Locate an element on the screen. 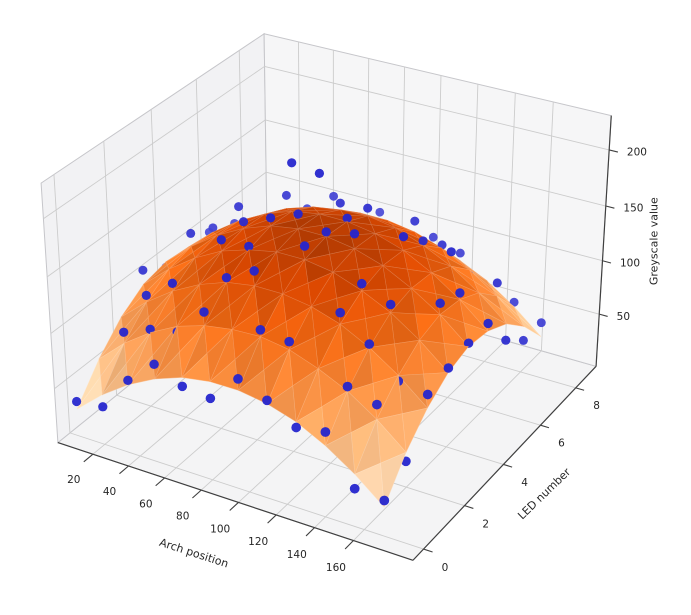 The width and height of the screenshot is (691, 615). wall-grid-y is located at coordinates (62, 303).